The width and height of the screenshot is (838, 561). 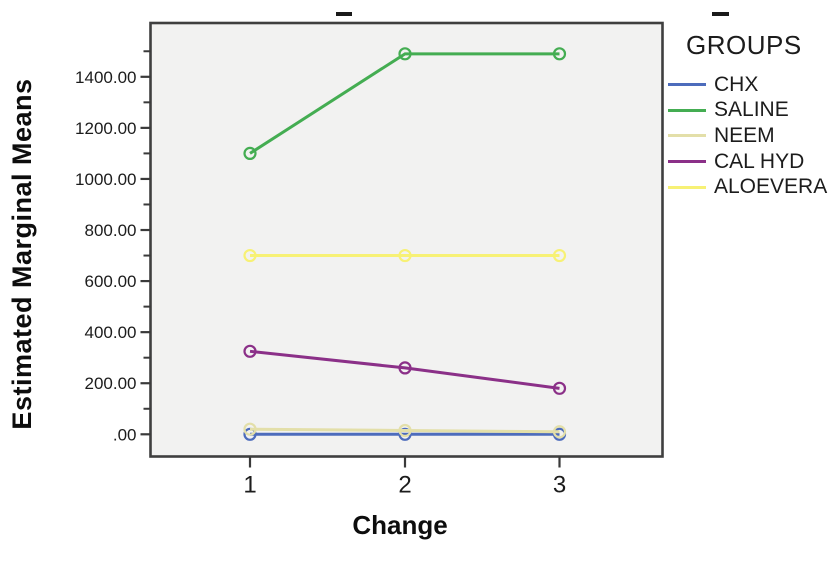 I want to click on y-axis-tick-label: 1400.00, so click(x=105, y=77).